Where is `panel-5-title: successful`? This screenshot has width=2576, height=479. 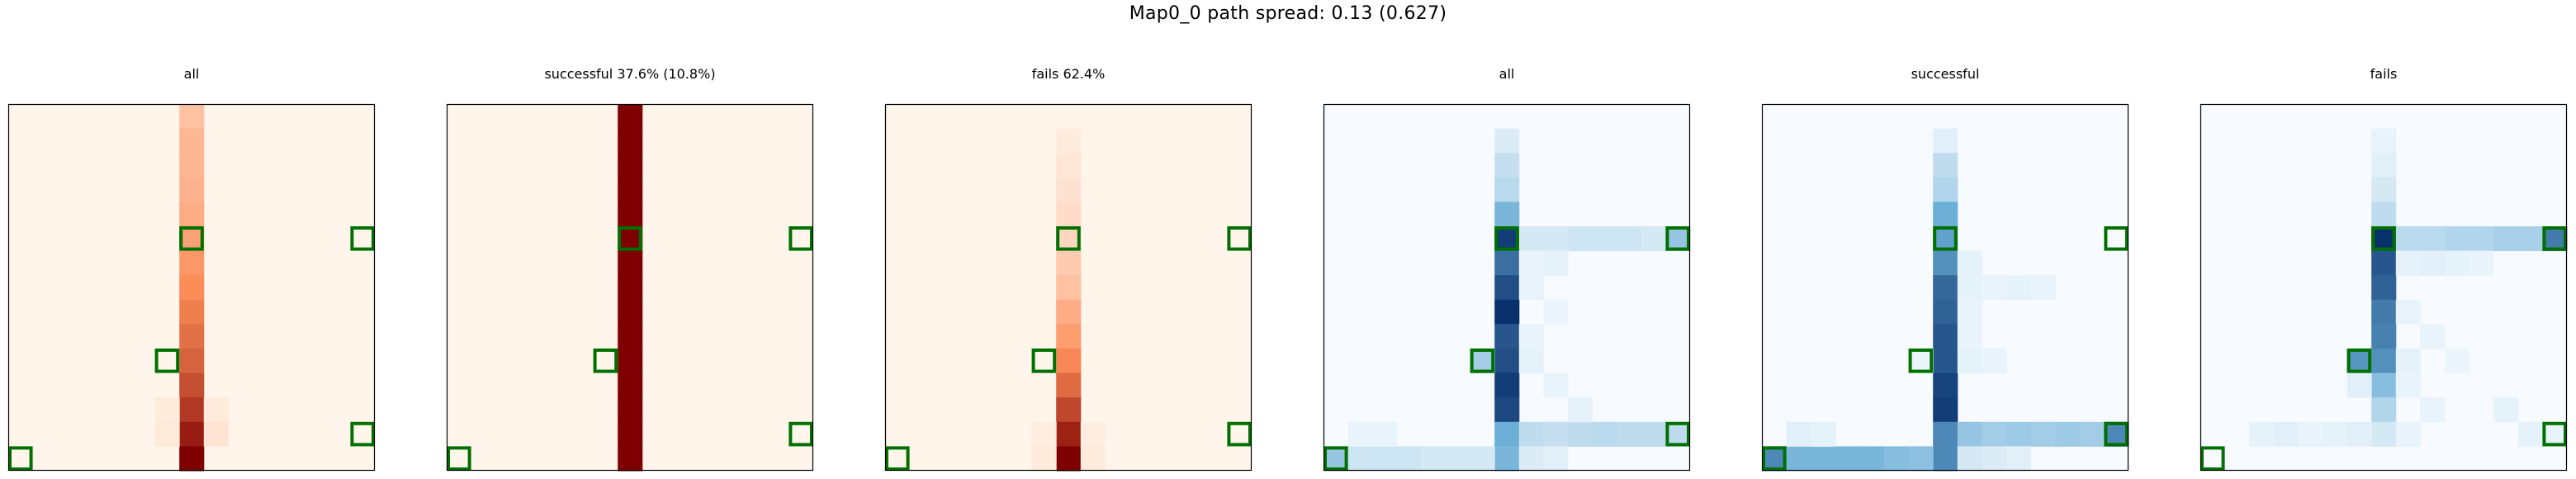 panel-5-title: successful is located at coordinates (1945, 74).